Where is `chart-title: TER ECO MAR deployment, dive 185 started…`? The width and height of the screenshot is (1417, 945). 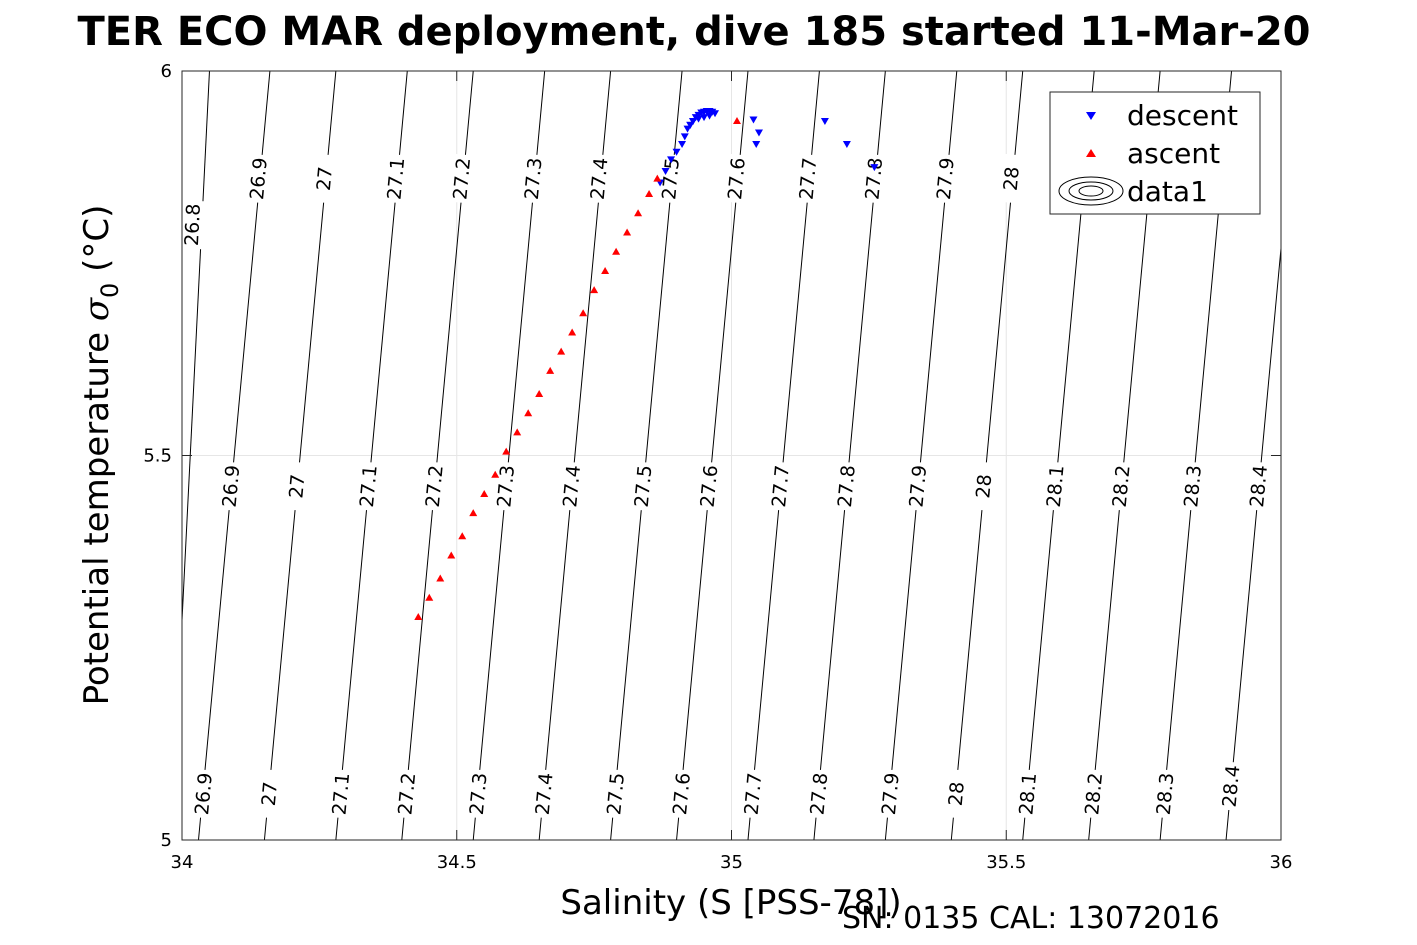
chart-title: TER ECO MAR deployment, dive 185 started… is located at coordinates (693, 32).